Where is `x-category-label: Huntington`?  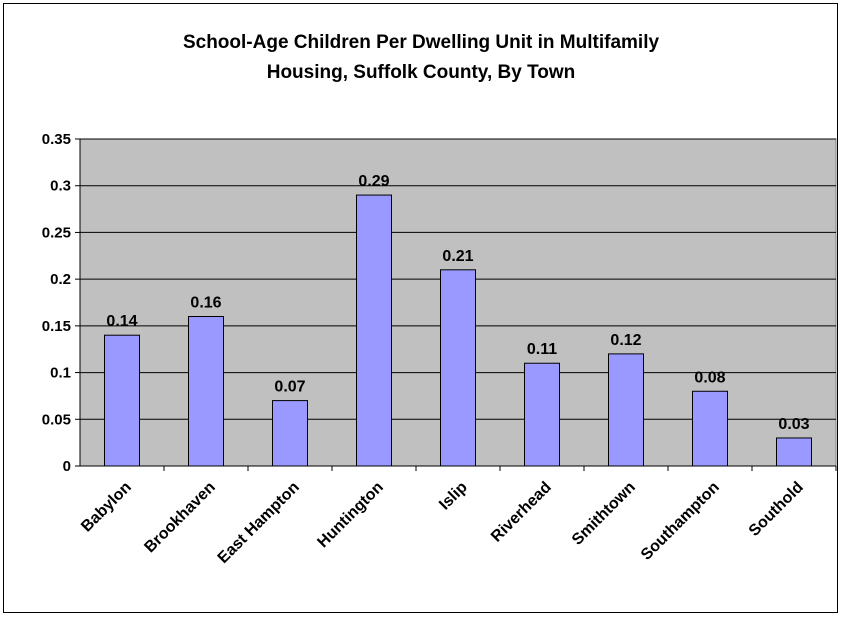 x-category-label: Huntington is located at coordinates (350, 515).